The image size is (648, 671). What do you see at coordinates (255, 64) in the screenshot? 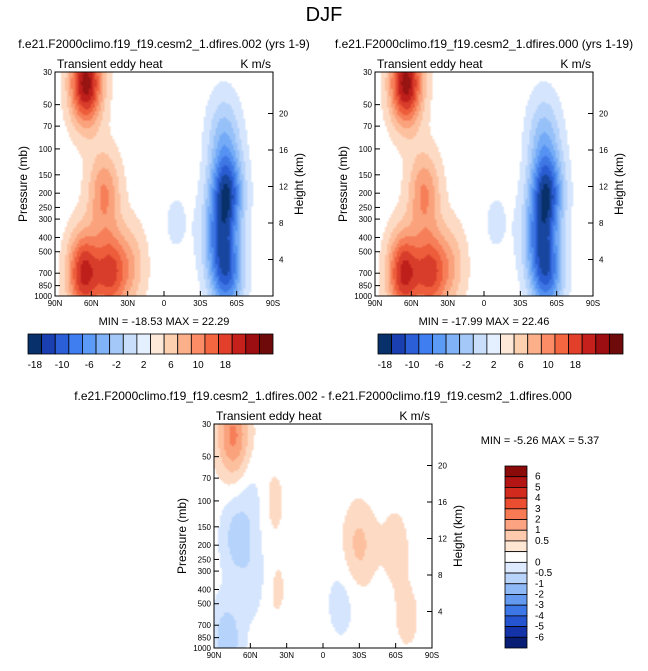
I see `panel-right-label: K m/s` at bounding box center [255, 64].